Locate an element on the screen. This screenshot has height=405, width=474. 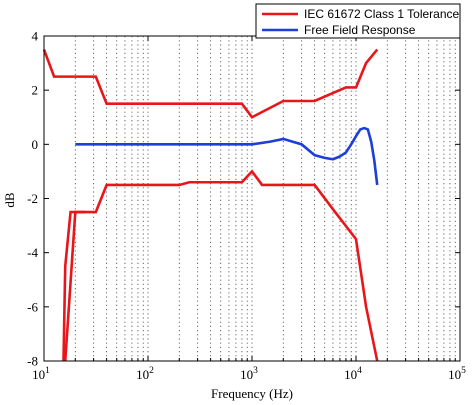
legend-label-tolerance: IEC 61672 Class 1 Tolerance is located at coordinates (382, 14).